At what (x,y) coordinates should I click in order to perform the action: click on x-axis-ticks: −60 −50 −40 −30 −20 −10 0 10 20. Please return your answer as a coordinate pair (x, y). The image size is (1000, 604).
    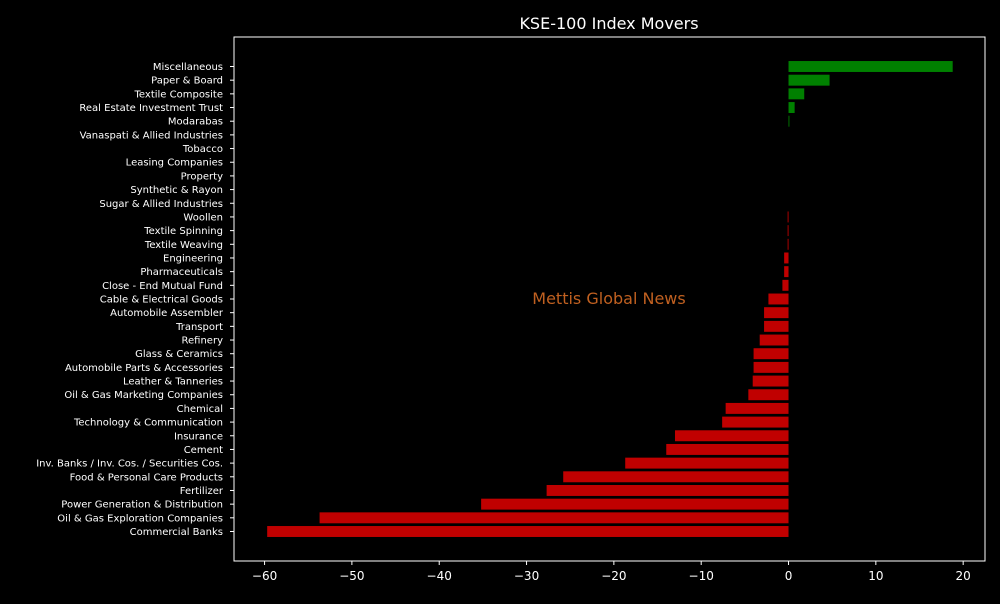
    Looking at the image, I should click on (611, 572).